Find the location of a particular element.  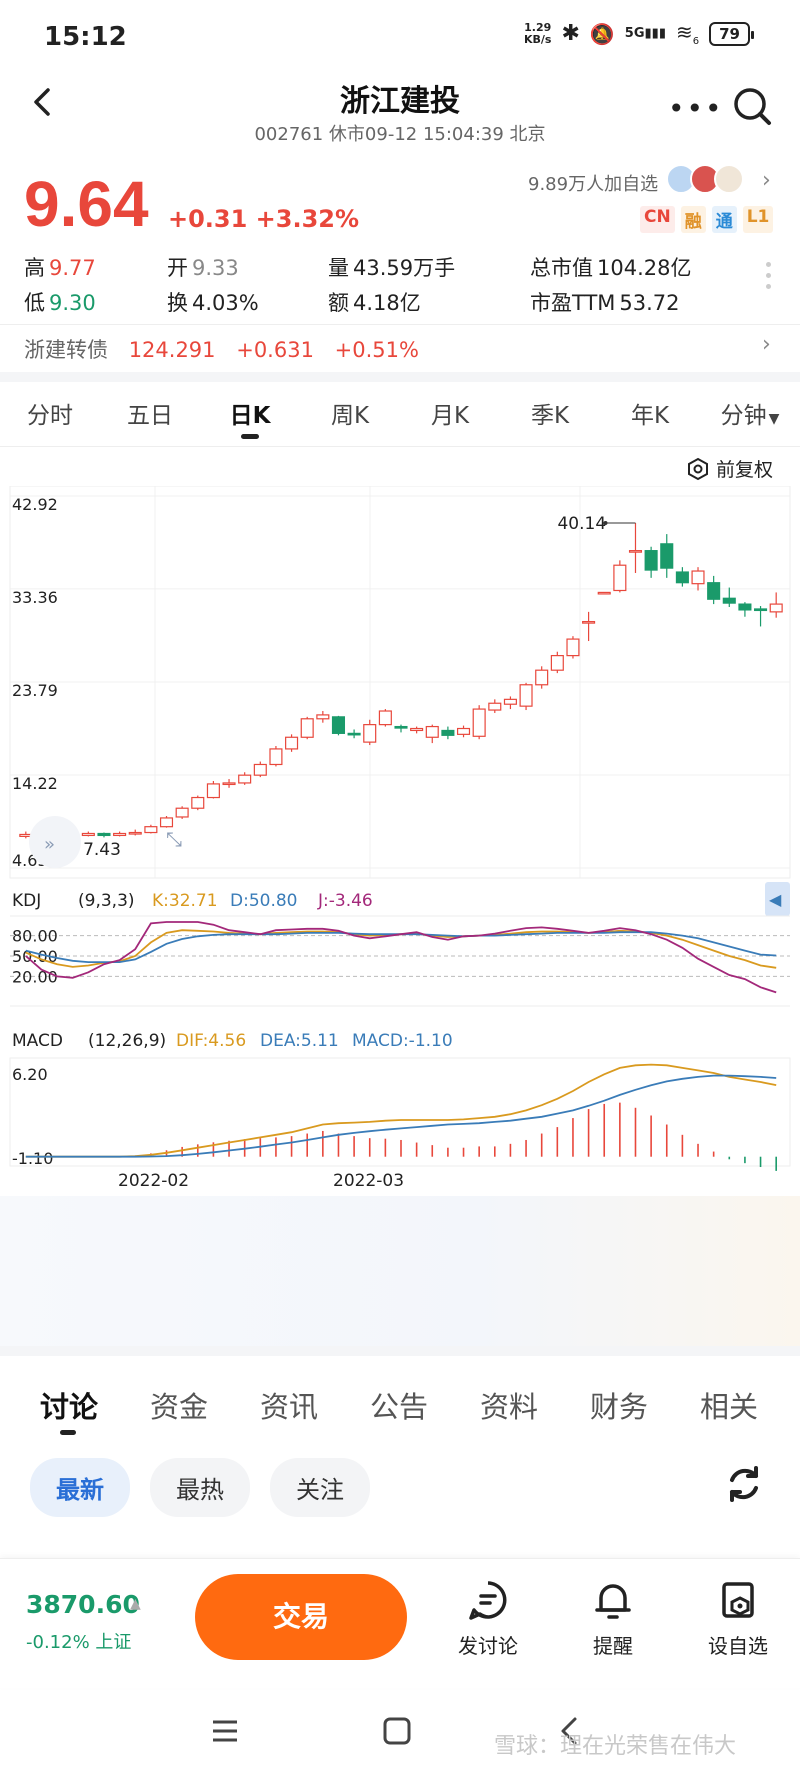

stat-label: 开 is located at coordinates (177, 268).